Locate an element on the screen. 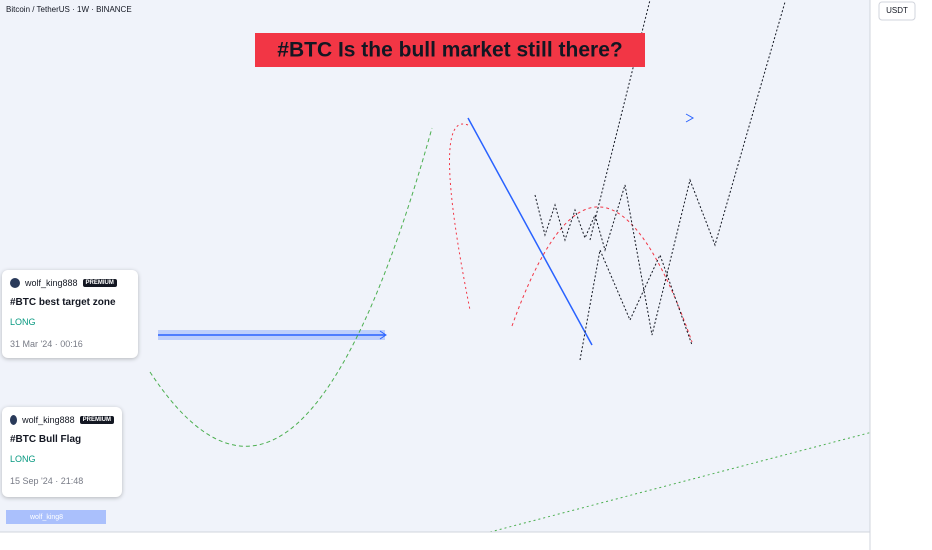 The height and width of the screenshot is (550, 932). idea-title: #BTC Bull Flag is located at coordinates (46, 439).